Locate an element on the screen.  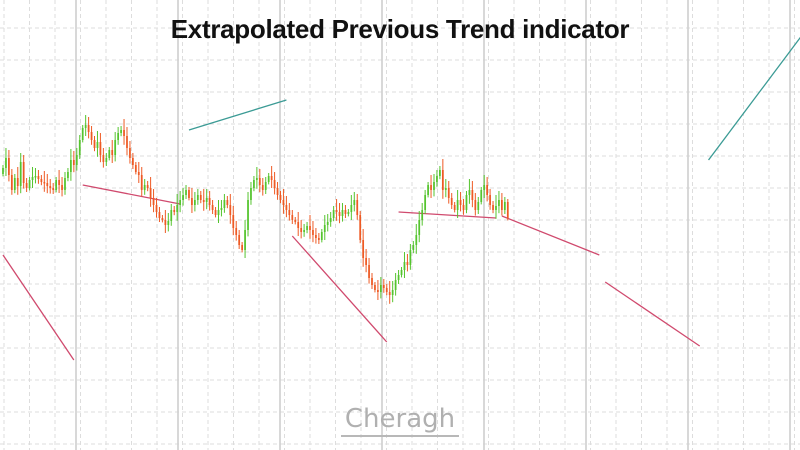
chart-title: Extrapolated Previous Trend indicator is located at coordinates (400, 29).